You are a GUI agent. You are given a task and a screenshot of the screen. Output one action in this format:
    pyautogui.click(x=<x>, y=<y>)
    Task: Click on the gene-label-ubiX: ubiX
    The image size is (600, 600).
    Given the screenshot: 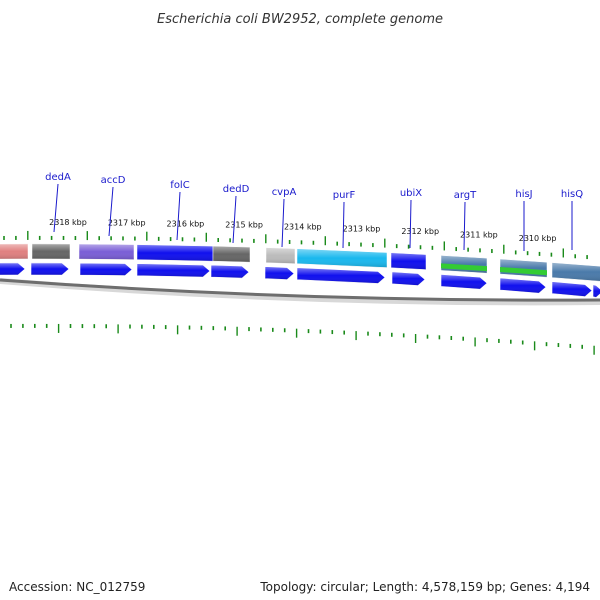 What is the action you would take?
    pyautogui.click(x=411, y=193)
    